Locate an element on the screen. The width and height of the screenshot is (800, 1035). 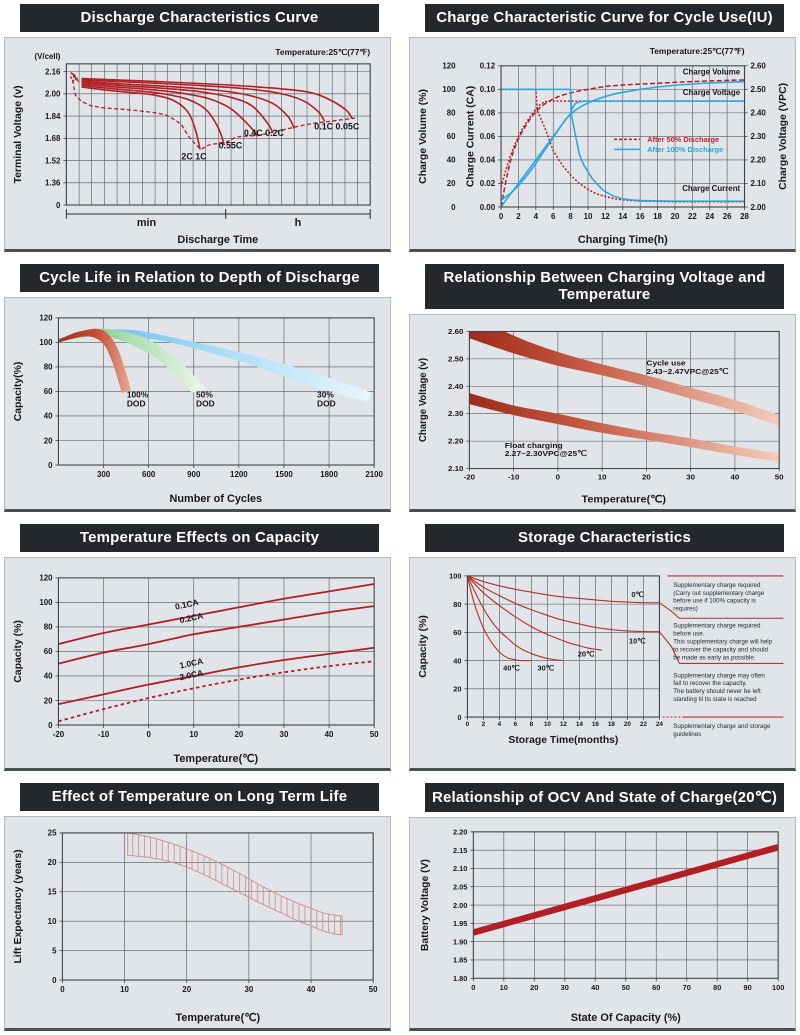
svg-text: 1.90 is located at coordinates (460, 942).